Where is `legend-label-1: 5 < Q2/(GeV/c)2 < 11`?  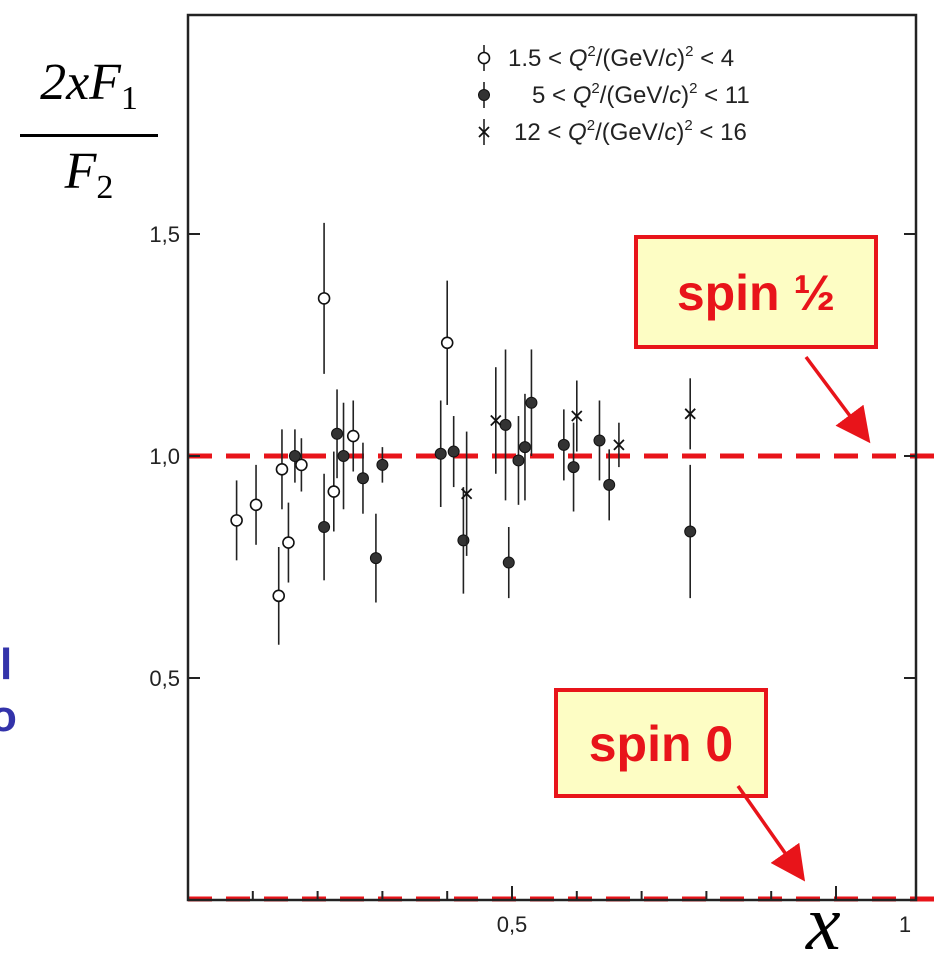 legend-label-1: 5 < Q2/(GeV/c)2 < 11 is located at coordinates (641, 94).